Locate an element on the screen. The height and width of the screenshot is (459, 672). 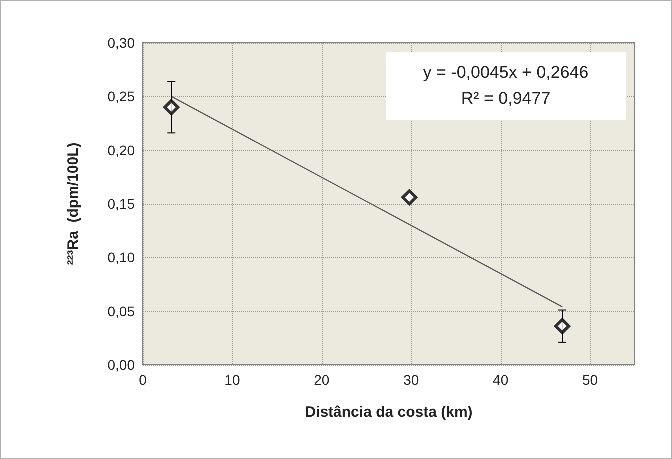
y-tick-label: 0,10 is located at coordinates (122, 258).